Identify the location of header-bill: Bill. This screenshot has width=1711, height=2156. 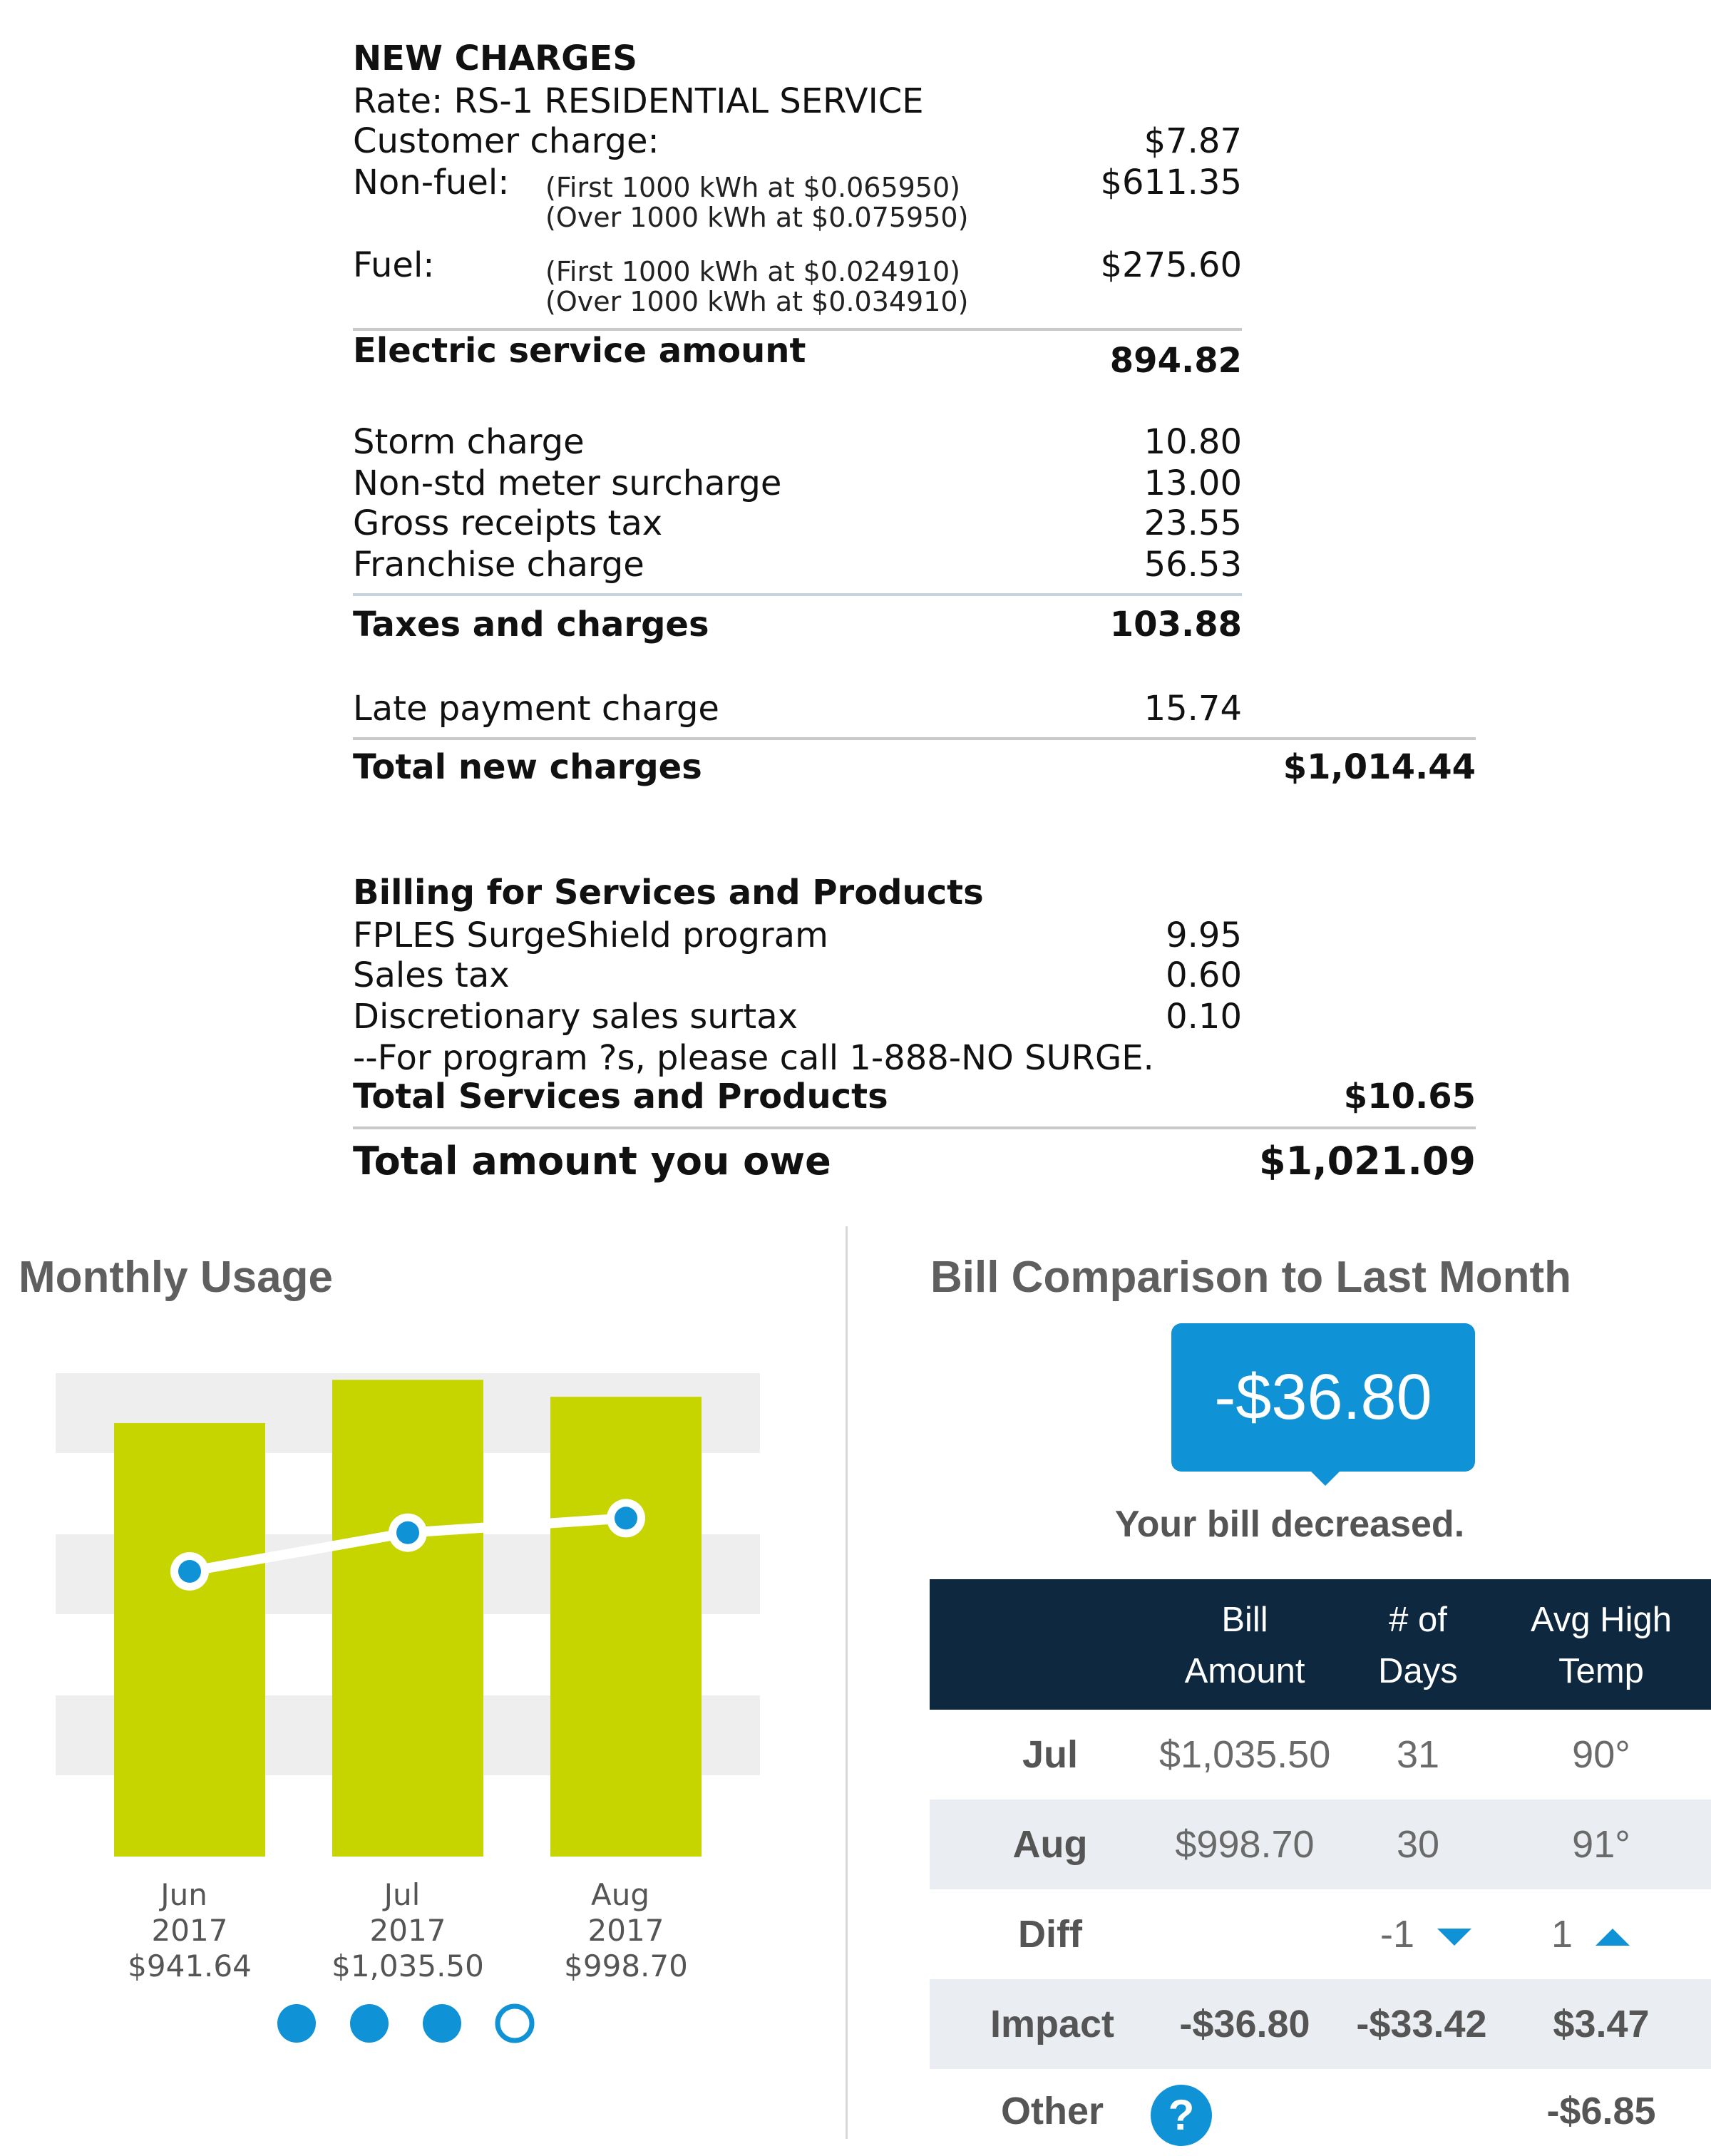
(1244, 1620).